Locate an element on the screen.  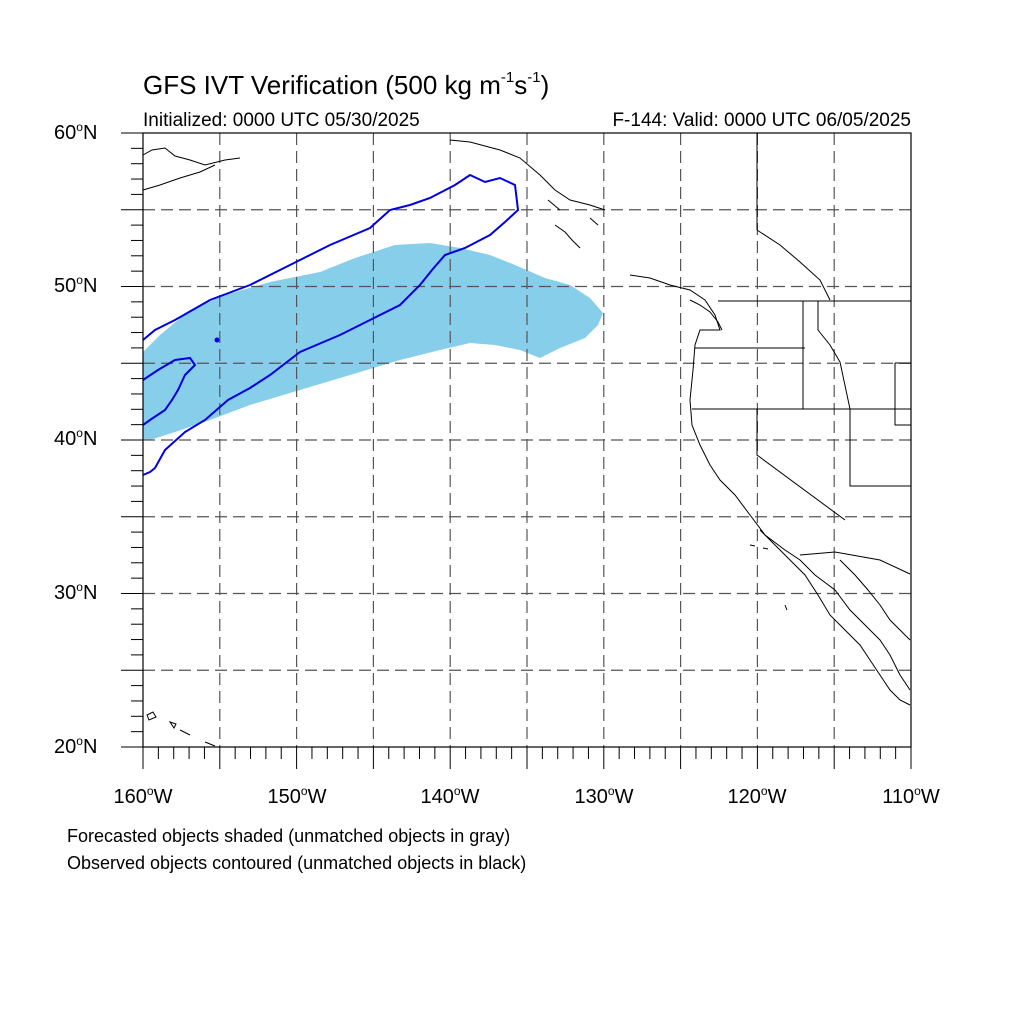
canada-us-coast is located at coordinates (770, 482).